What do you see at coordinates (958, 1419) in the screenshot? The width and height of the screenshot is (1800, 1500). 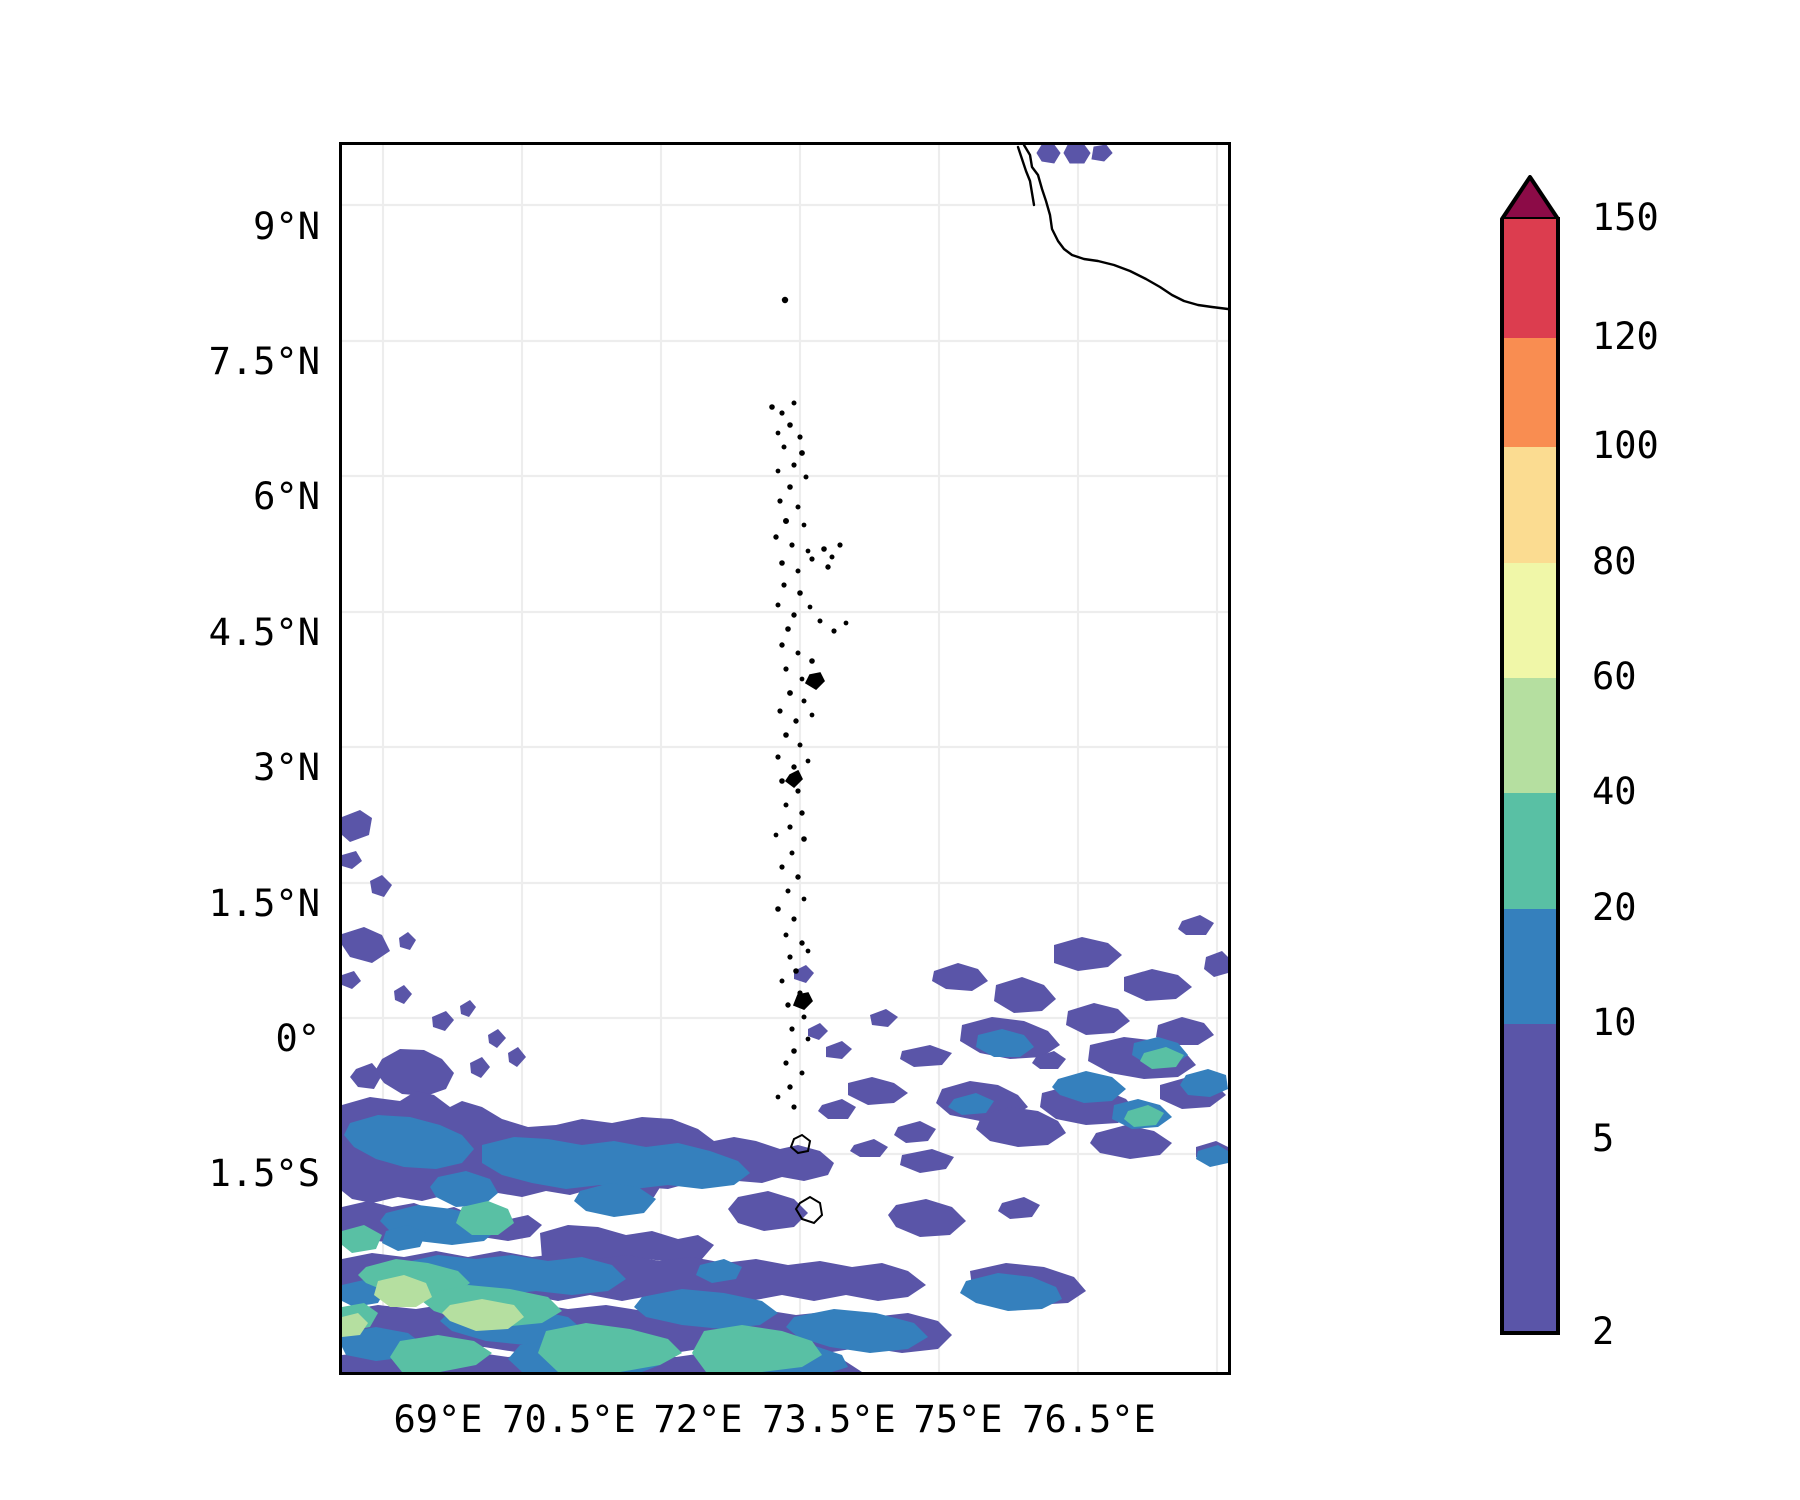 I see `xtick-label: 75°E` at bounding box center [958, 1419].